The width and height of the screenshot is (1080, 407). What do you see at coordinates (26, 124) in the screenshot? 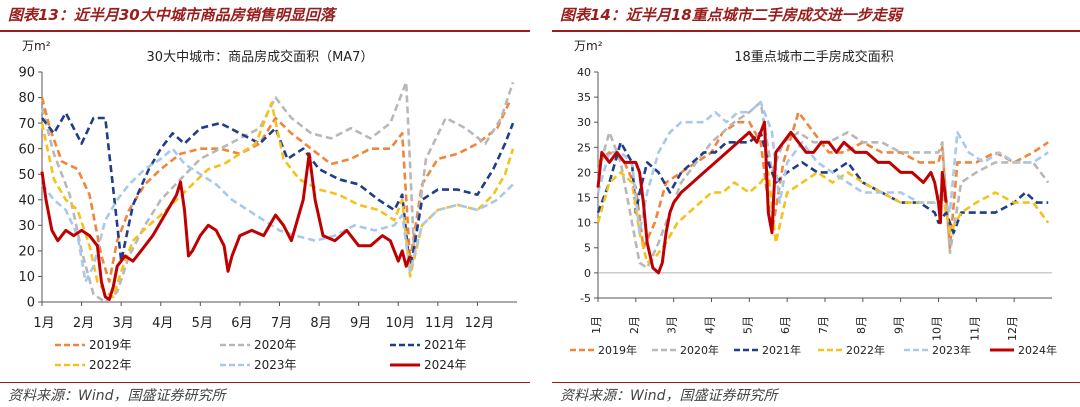
I see `y-tick-label: 70` at bounding box center [26, 124].